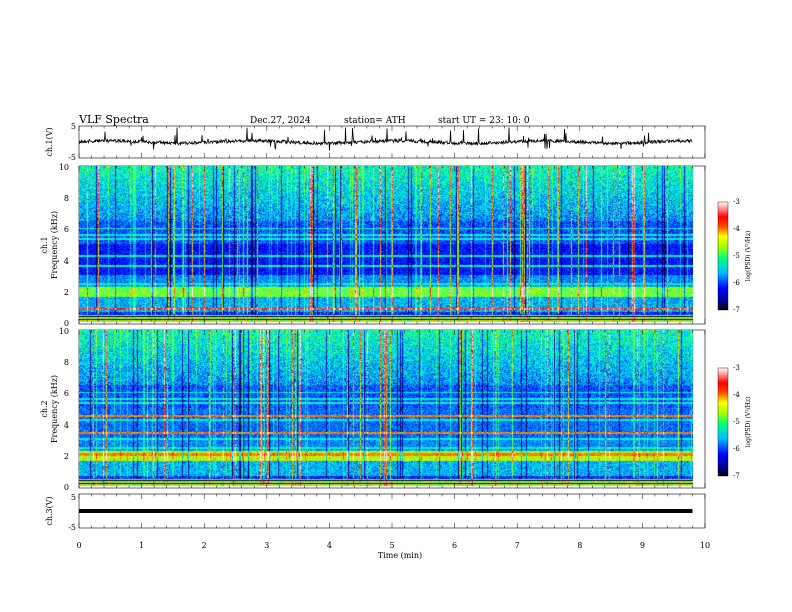 The width and height of the screenshot is (792, 612). What do you see at coordinates (280, 121) in the screenshot?
I see `date-label: Dec.27, 2024` at bounding box center [280, 121].